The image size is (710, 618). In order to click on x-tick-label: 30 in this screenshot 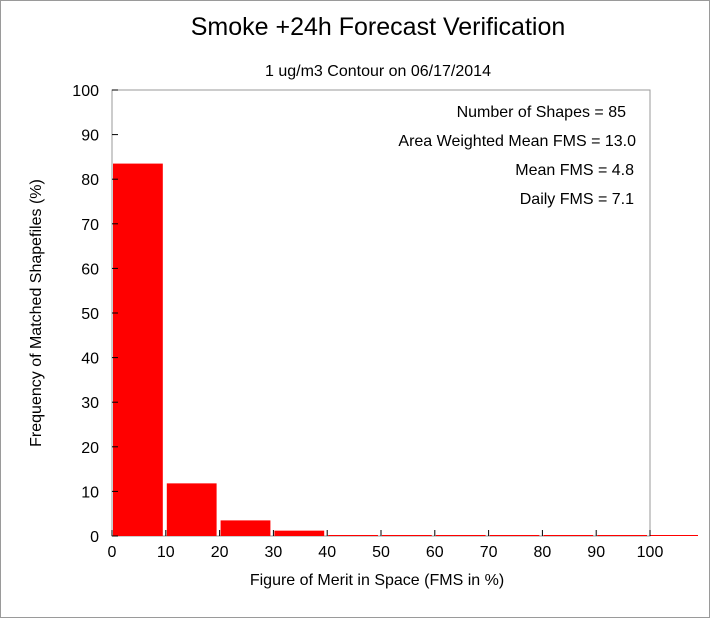, I will do `click(274, 552)`.